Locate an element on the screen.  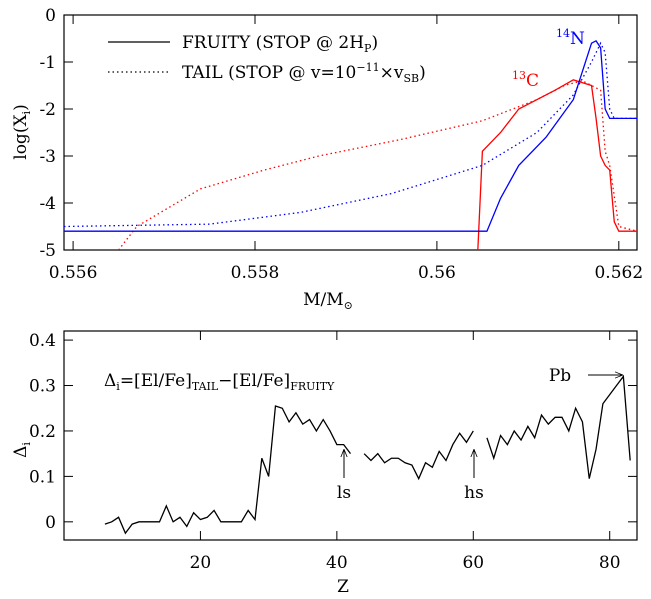
legend-entry: TAIL (STOP @ v=10−11×vSB) is located at coordinates (304, 73).